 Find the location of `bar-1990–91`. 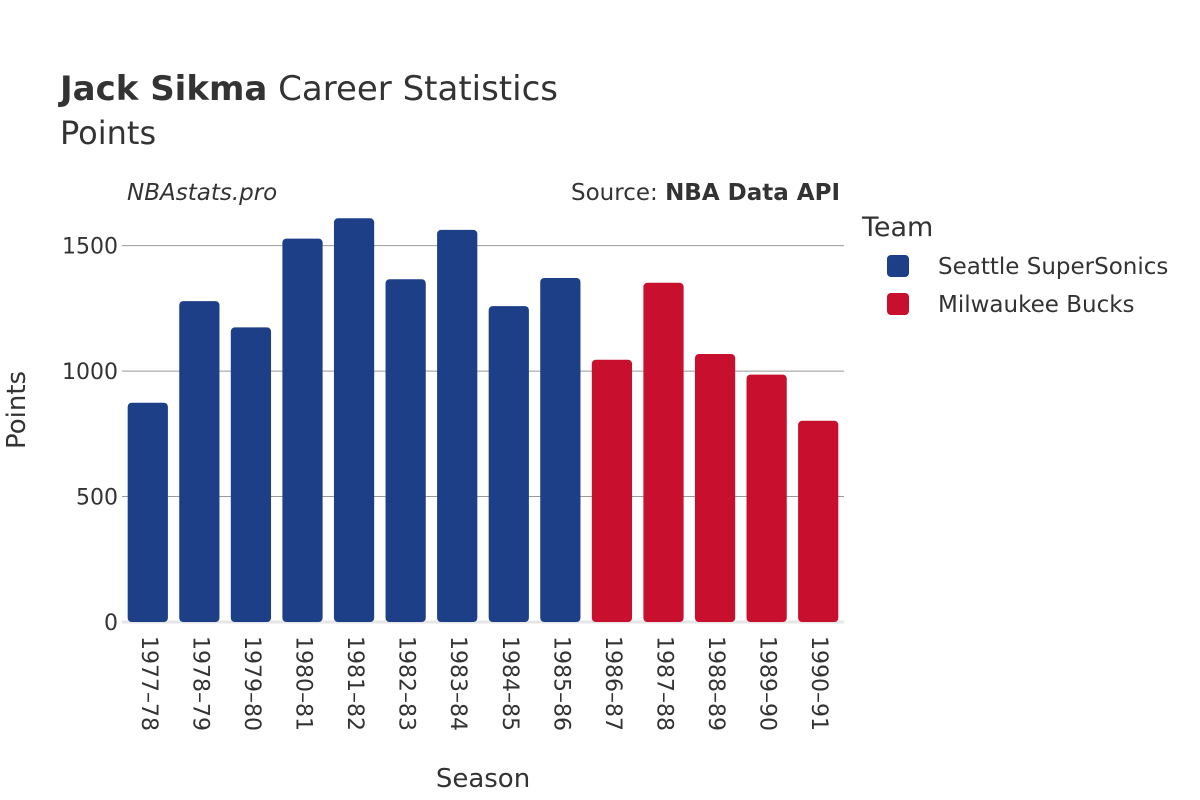

bar-1990–91 is located at coordinates (818, 521).